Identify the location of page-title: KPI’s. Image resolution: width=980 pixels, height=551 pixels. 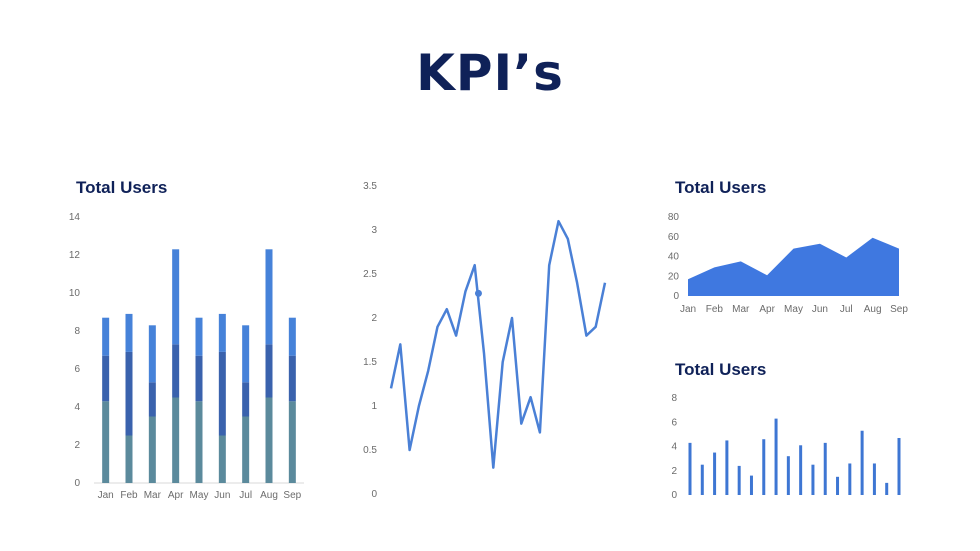
(490, 73).